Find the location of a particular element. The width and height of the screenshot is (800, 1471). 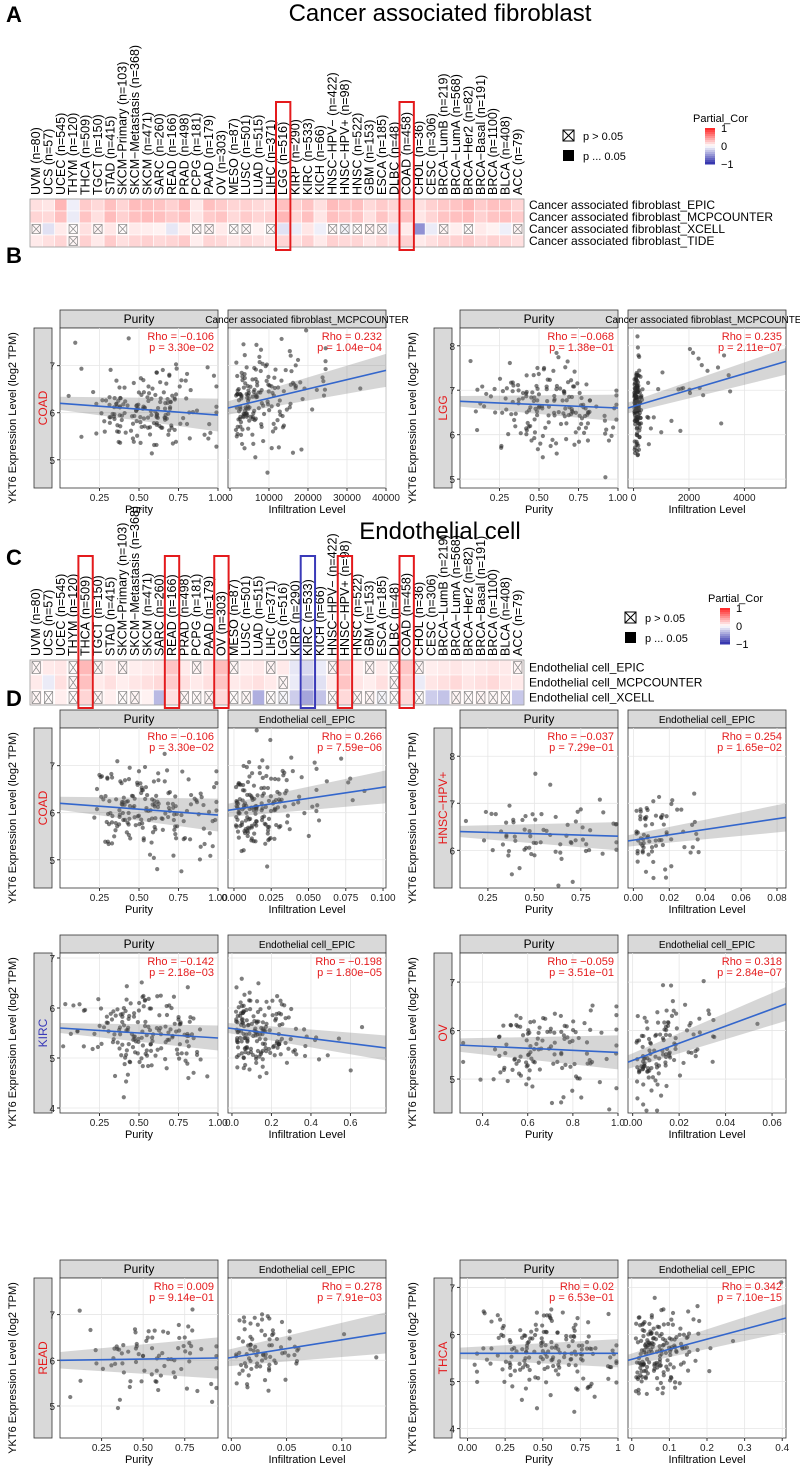

y-axis-label: YKT6 Expression Level (log2 TPM) is located at coordinates (13, 818).